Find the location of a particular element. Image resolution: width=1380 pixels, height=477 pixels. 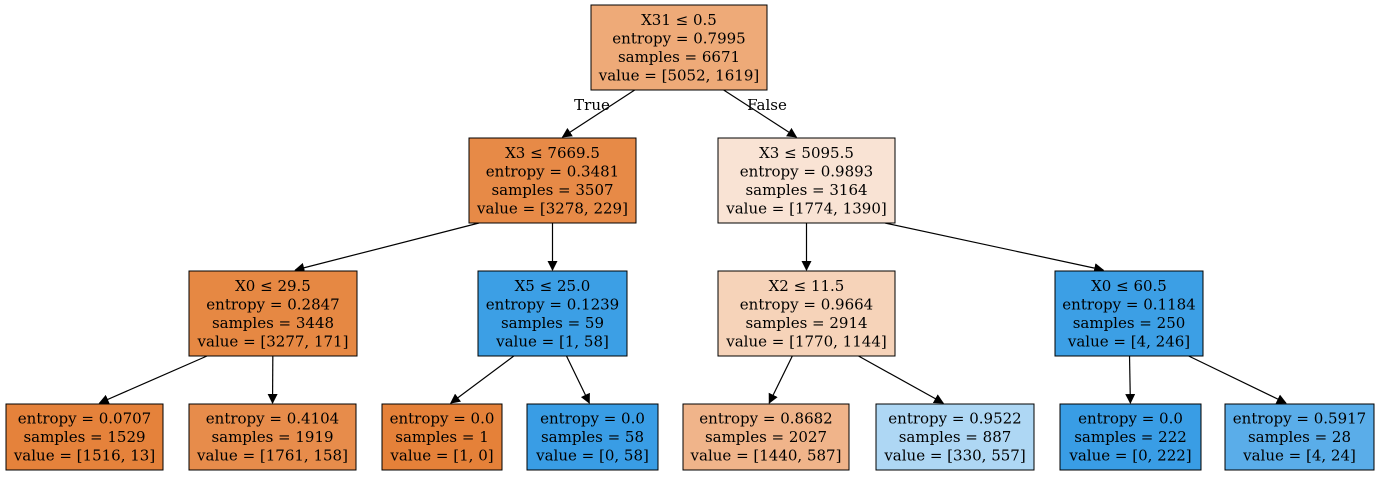

tree-node-line: samples = 1529 is located at coordinates (84, 437).